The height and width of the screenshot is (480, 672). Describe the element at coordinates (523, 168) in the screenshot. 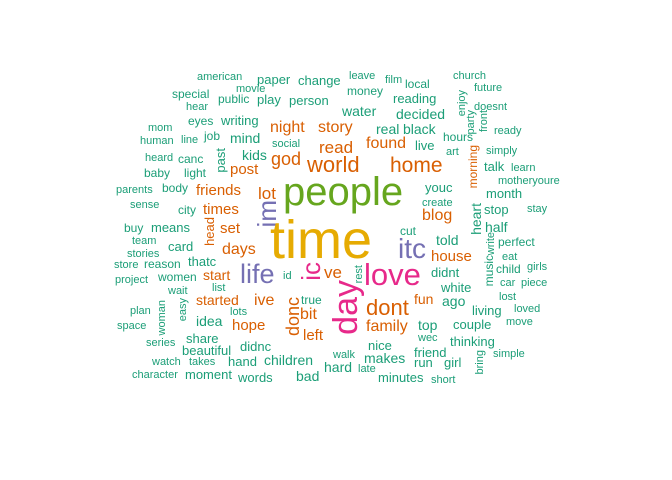

I see `word: learn` at that location.